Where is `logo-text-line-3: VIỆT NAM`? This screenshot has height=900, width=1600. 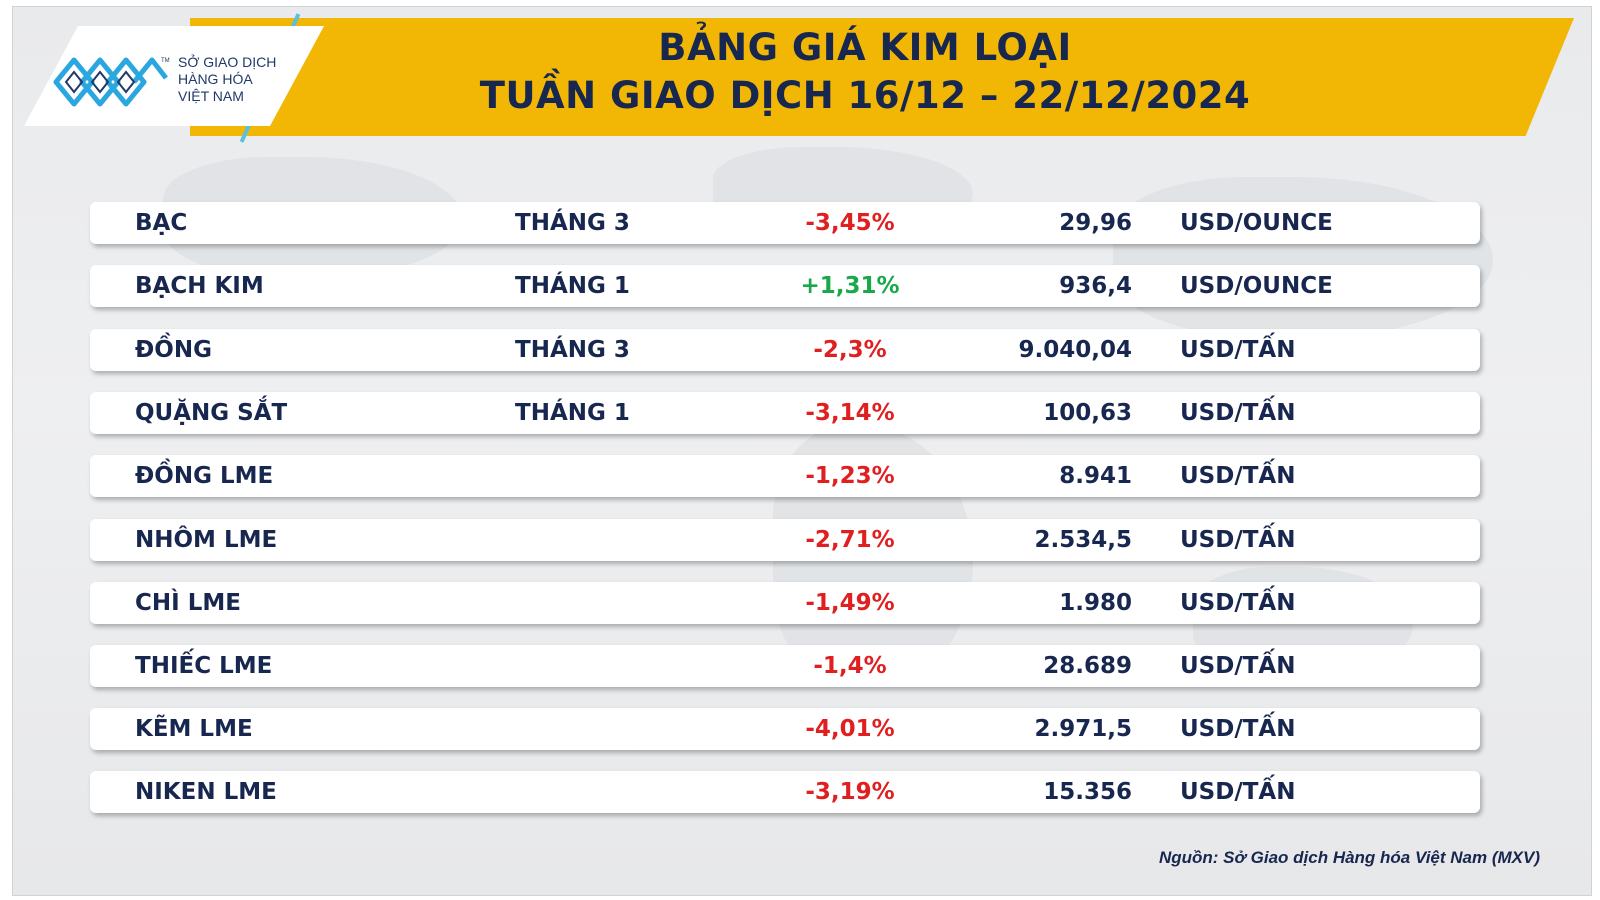 logo-text-line-3: VIỆT NAM is located at coordinates (211, 96).